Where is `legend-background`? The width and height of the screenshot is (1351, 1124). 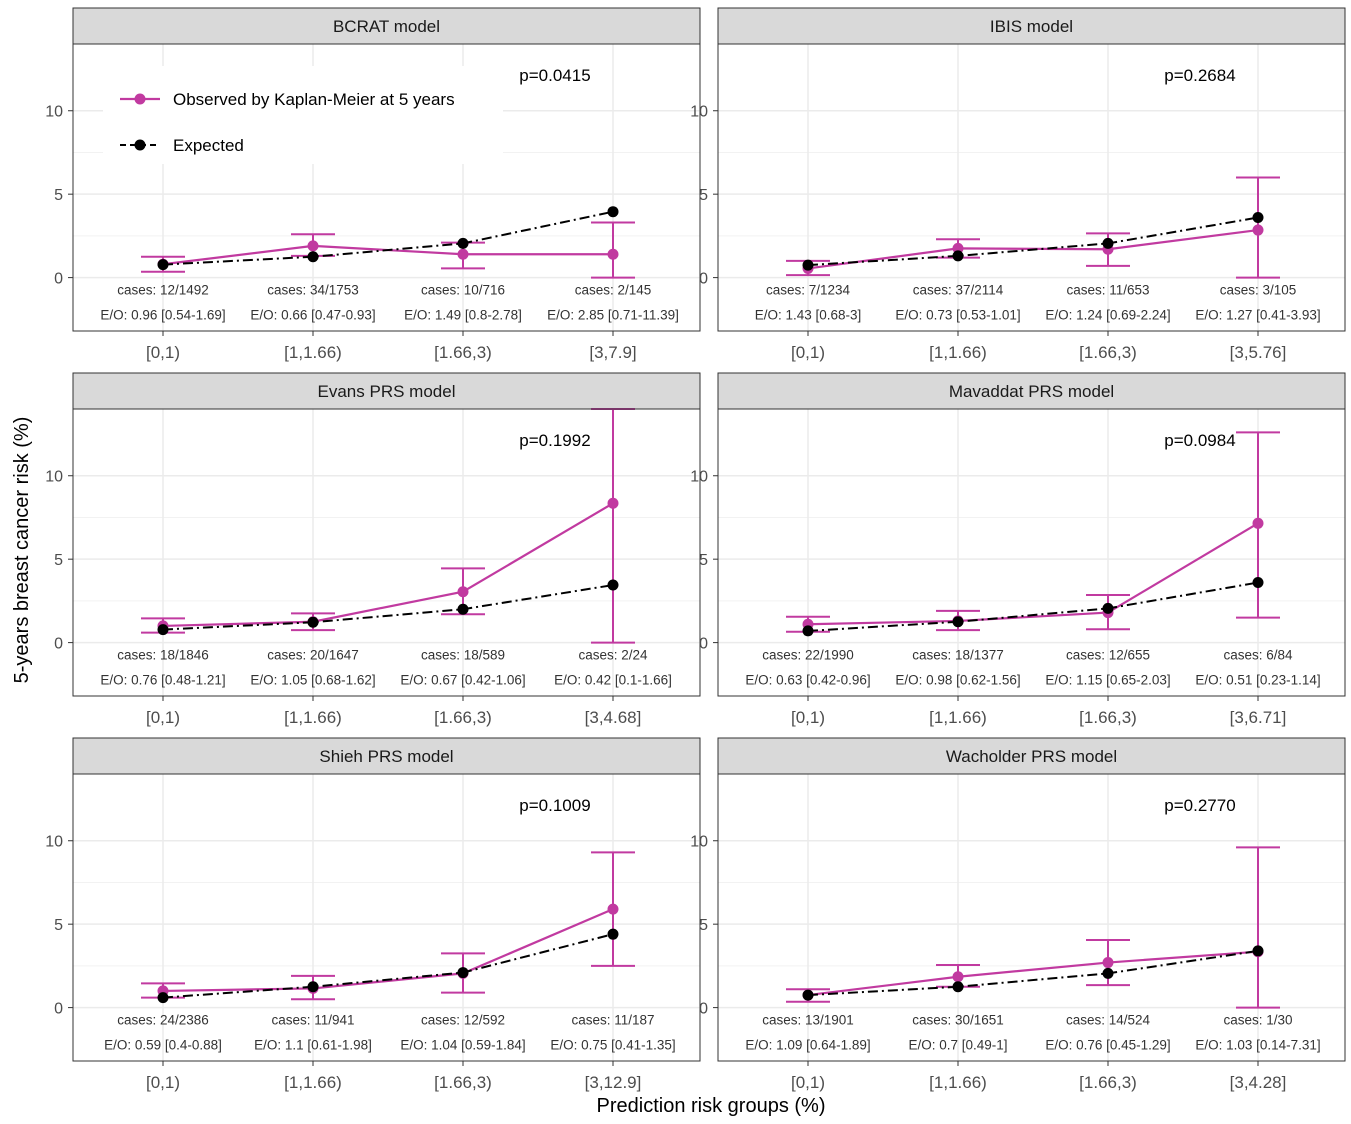 legend-background is located at coordinates (303, 115).